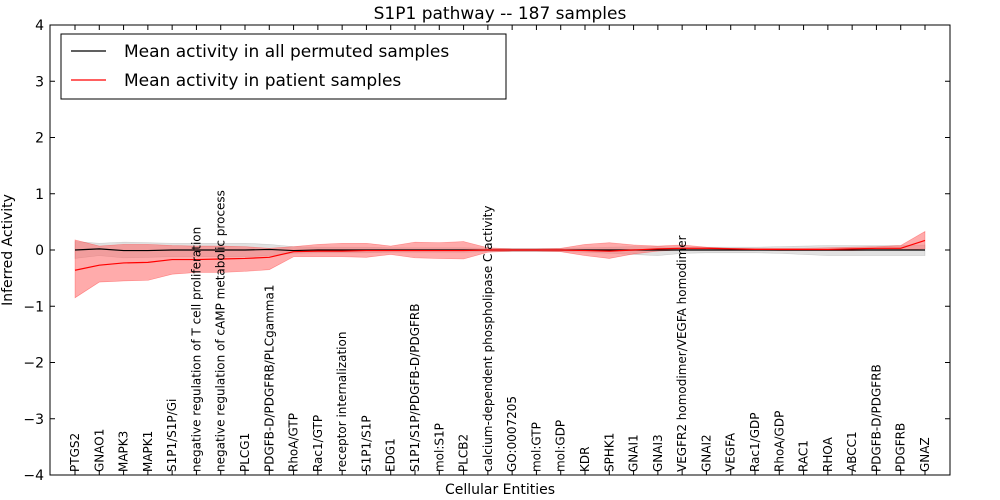 The height and width of the screenshot is (500, 1000). What do you see at coordinates (318, 443) in the screenshot?
I see `x-category-label: Rac1/GTP` at bounding box center [318, 443].